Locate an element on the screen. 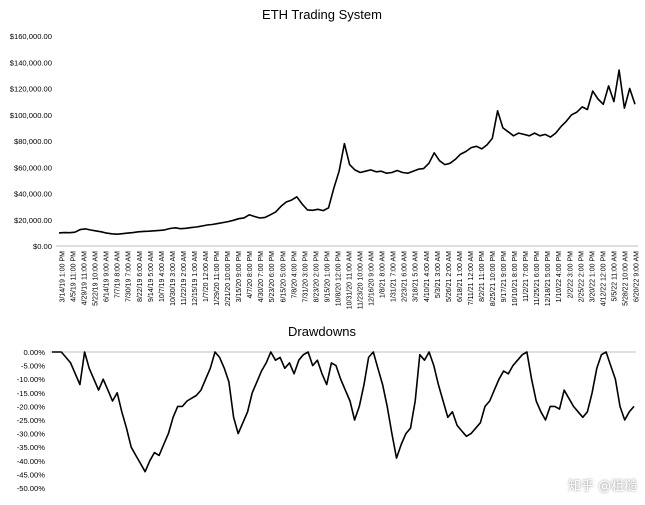 This screenshot has height=505, width=645. x-tick-label: 4/7/20 8:00 PM is located at coordinates (250, 275).